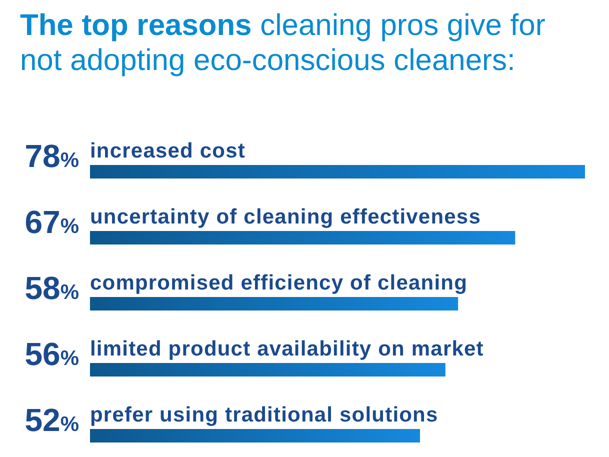 This screenshot has width=609, height=457. I want to click on data-label: 78%, so click(52, 156).